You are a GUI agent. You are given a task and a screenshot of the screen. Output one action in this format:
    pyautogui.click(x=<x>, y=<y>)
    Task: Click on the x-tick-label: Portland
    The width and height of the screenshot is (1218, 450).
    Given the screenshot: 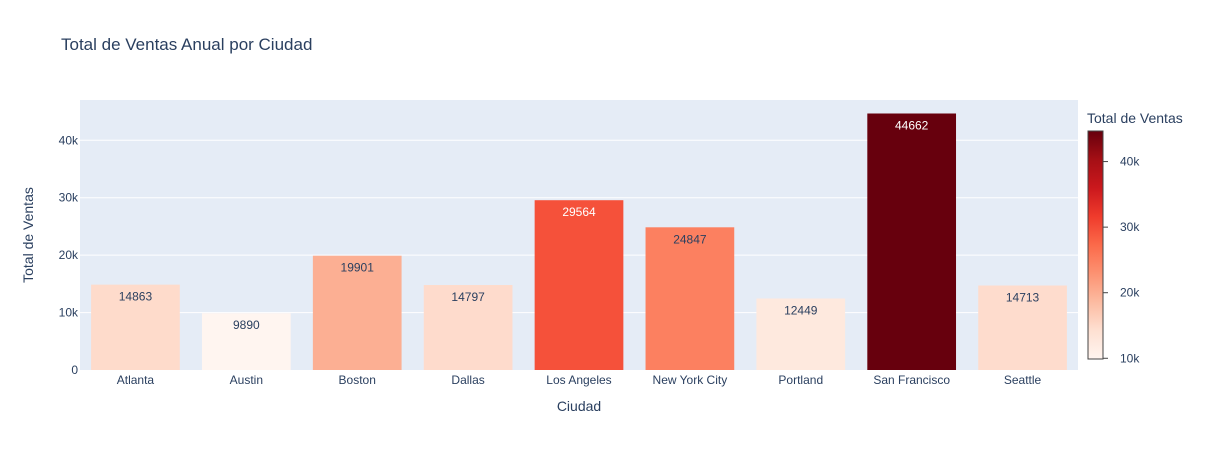 What is the action you would take?
    pyautogui.click(x=800, y=380)
    